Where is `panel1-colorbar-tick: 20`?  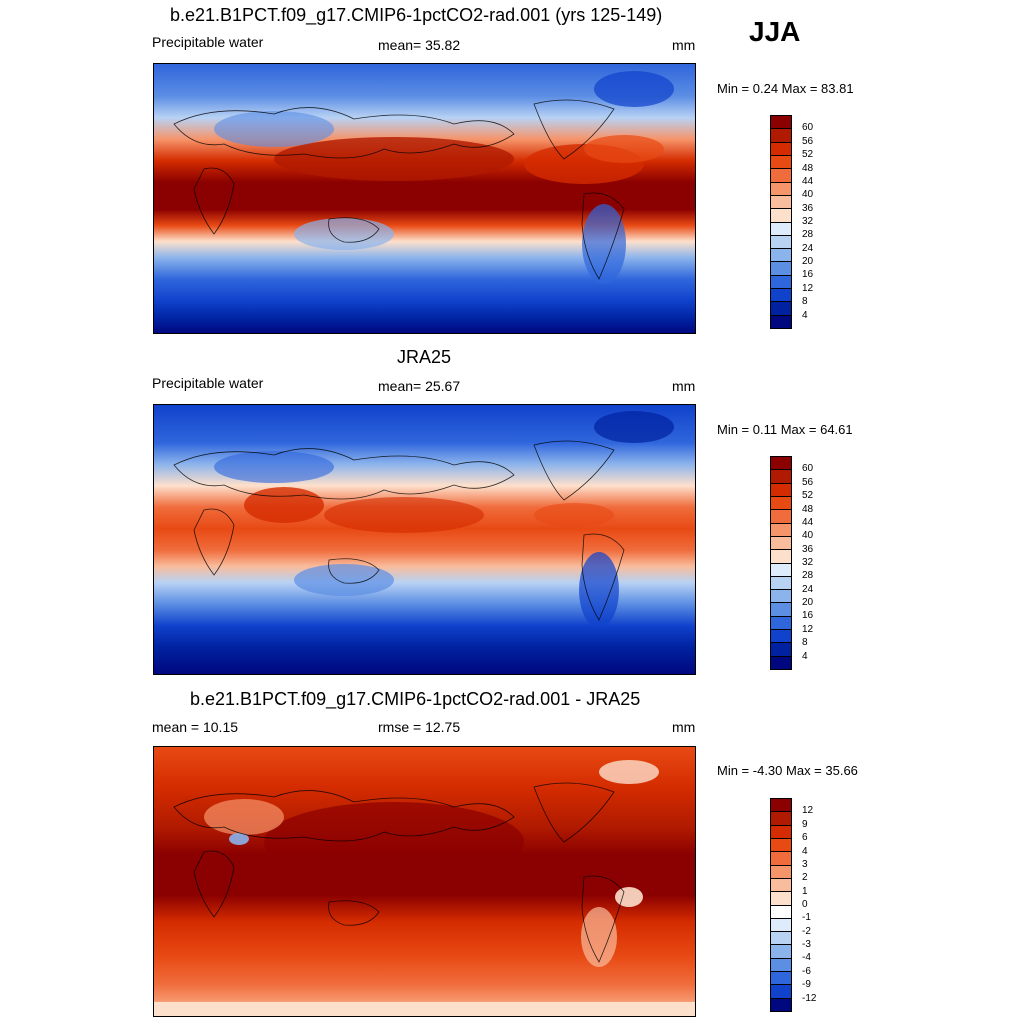
panel1-colorbar-tick: 20 is located at coordinates (808, 261).